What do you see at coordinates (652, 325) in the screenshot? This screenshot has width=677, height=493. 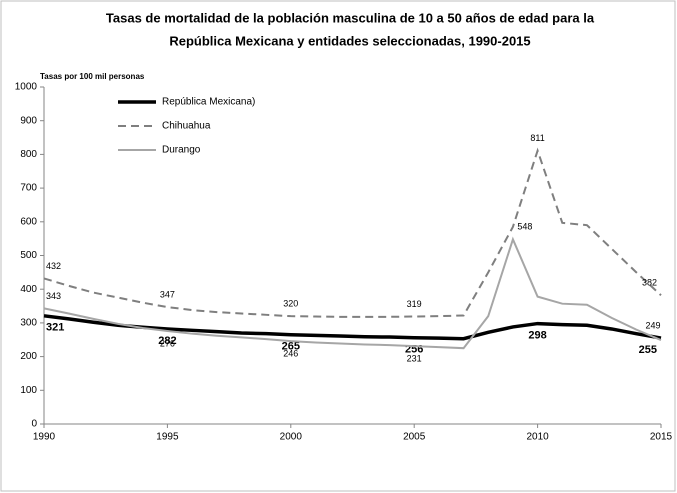 I see `data-label: 249` at bounding box center [652, 325].